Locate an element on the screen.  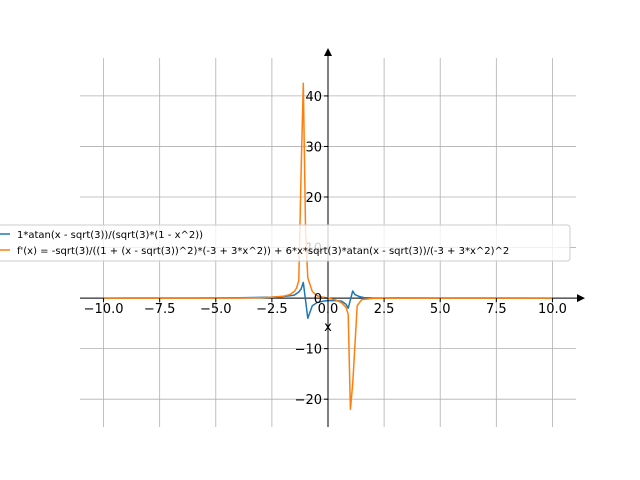
legend-box is located at coordinates (285, 243).